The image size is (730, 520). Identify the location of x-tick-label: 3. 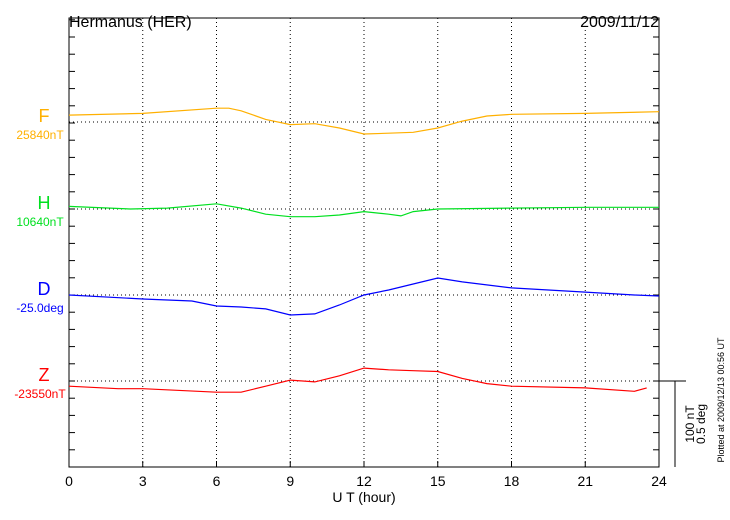
(143, 481).